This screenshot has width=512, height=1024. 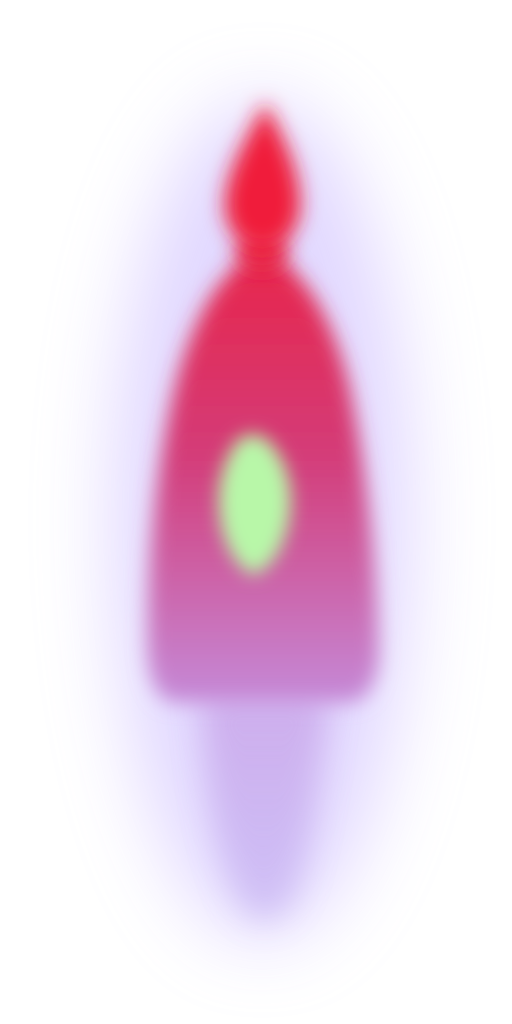 I want to click on figure-head, so click(x=262, y=176).